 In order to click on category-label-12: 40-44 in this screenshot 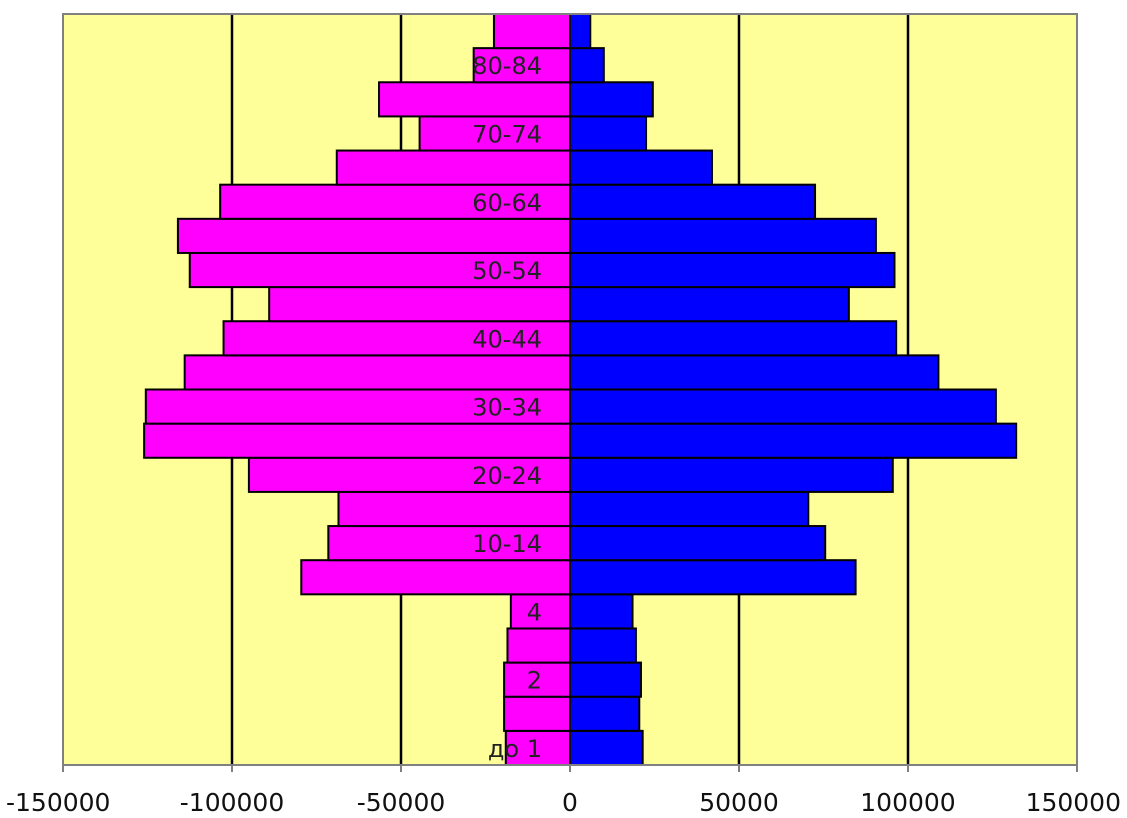, I will do `click(507, 339)`.